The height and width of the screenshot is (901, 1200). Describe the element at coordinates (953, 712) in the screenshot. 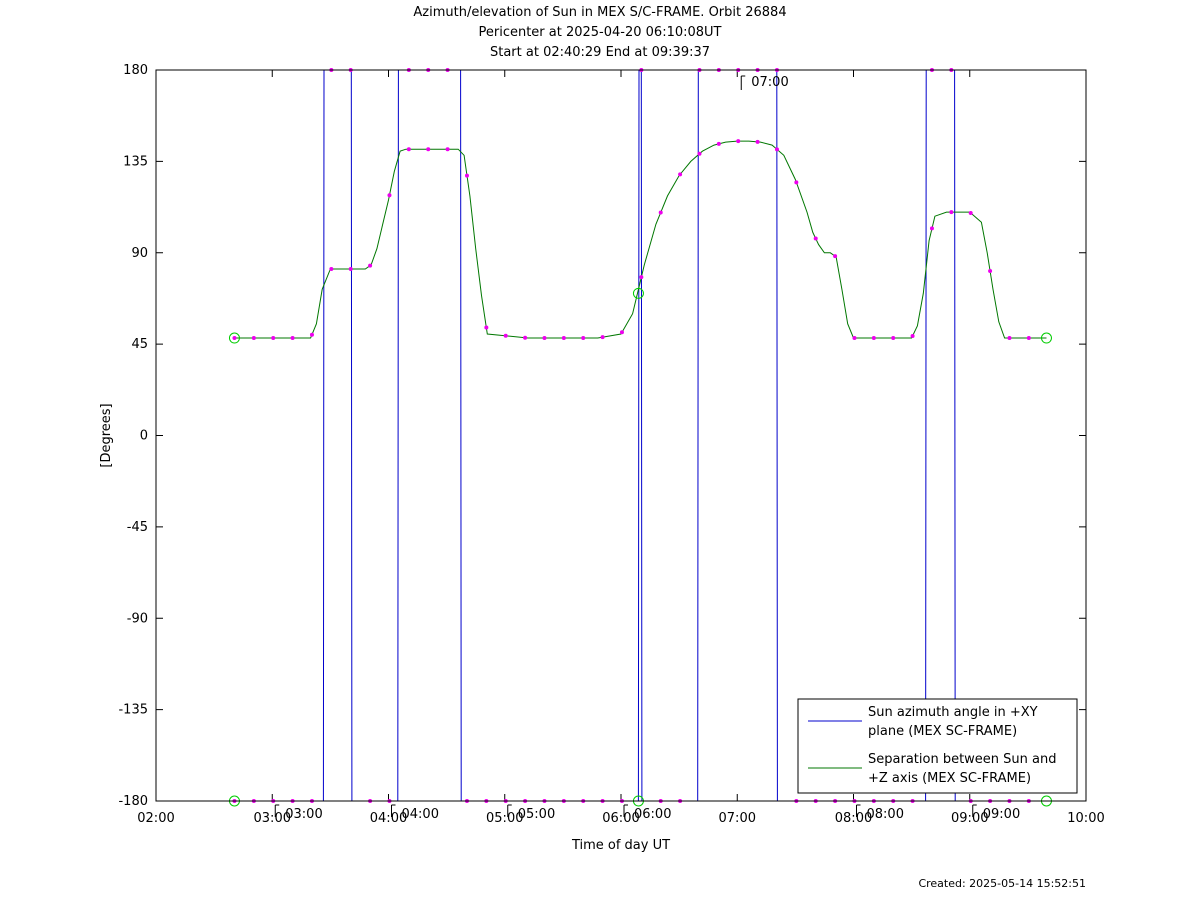

I see `legend-label-1: Sun azimuth angle in +XY` at that location.